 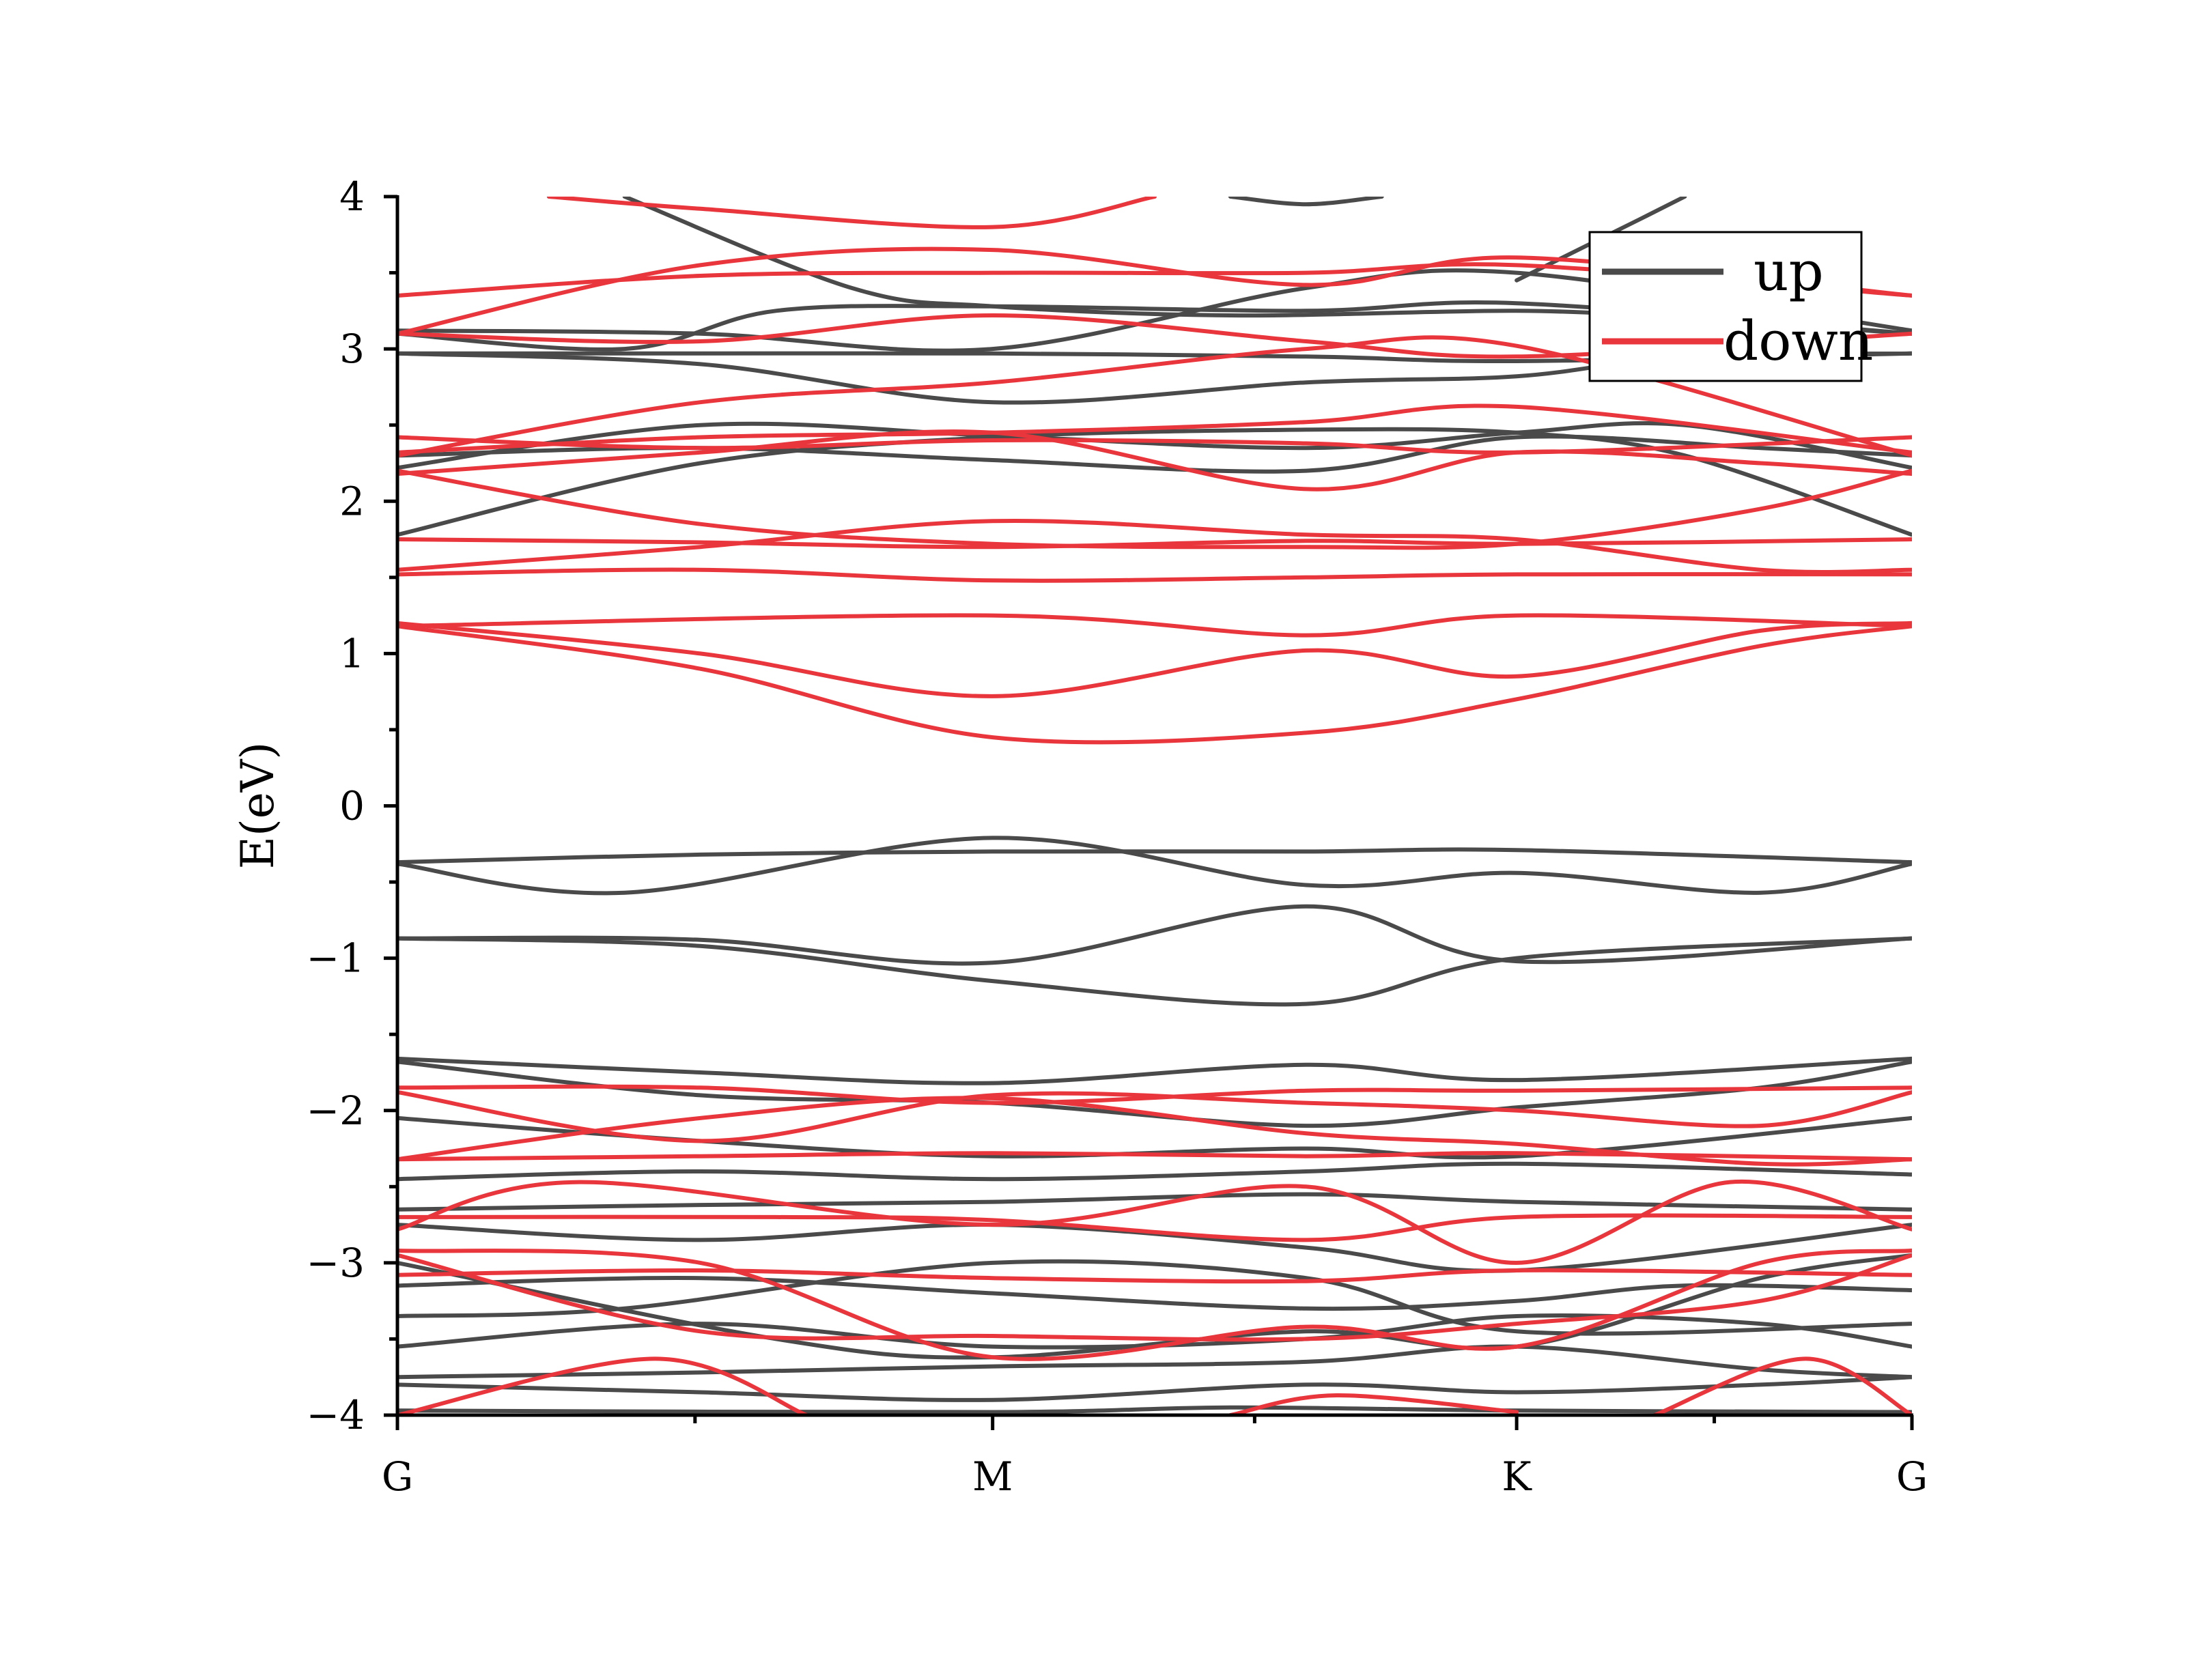 I want to click on y-tick-label: 0, so click(x=352, y=806).